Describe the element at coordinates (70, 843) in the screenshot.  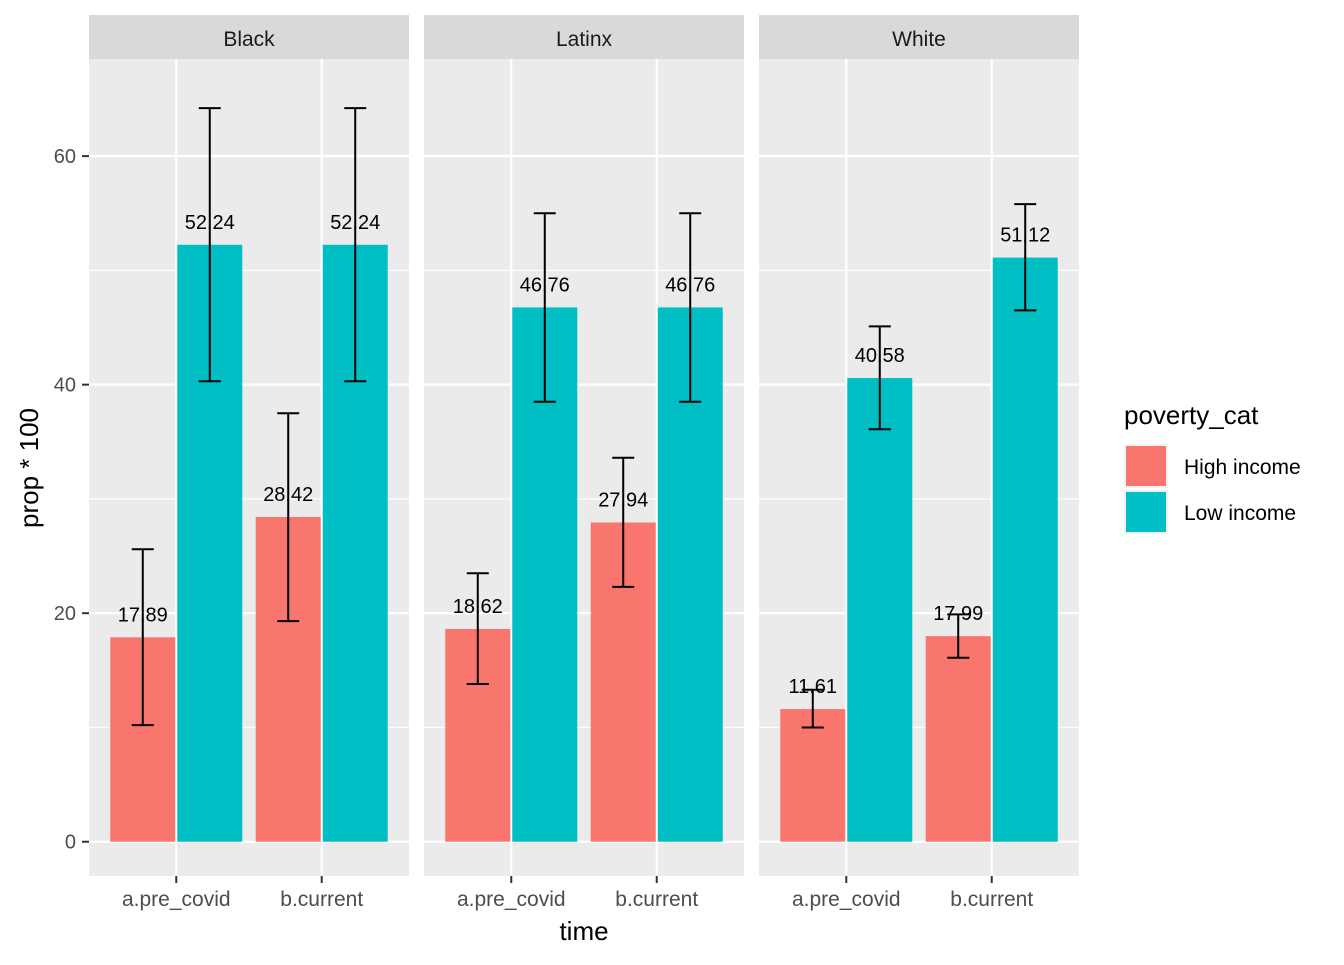
I see `y-tick-label: 0` at that location.